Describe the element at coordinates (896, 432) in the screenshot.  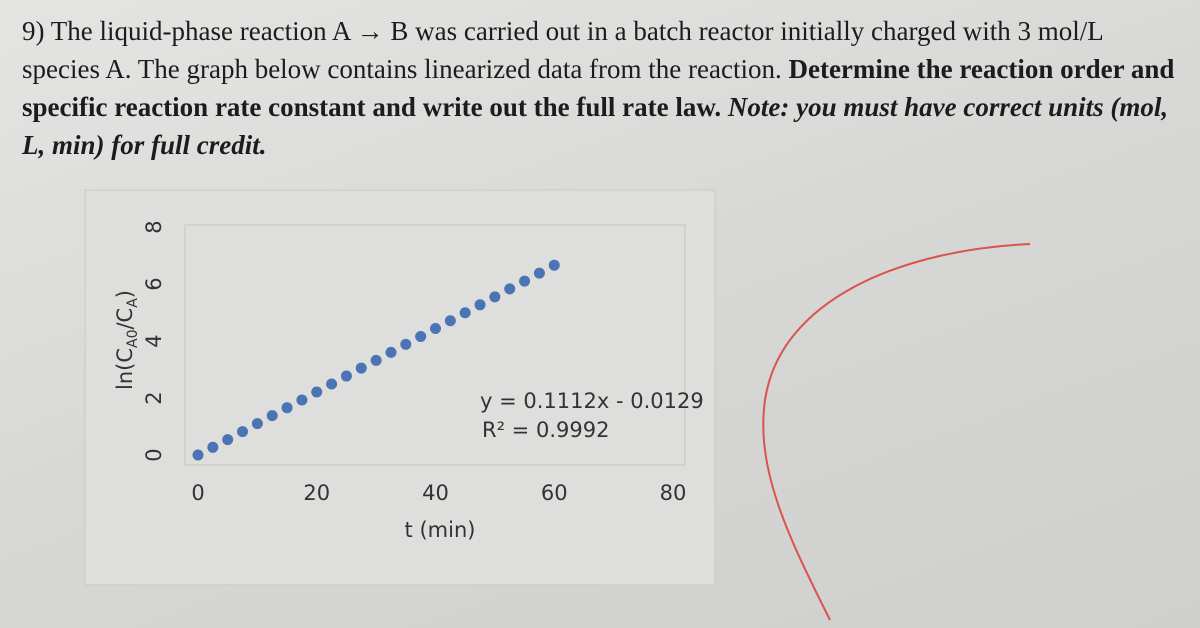
I see `handwritten-mark` at that location.